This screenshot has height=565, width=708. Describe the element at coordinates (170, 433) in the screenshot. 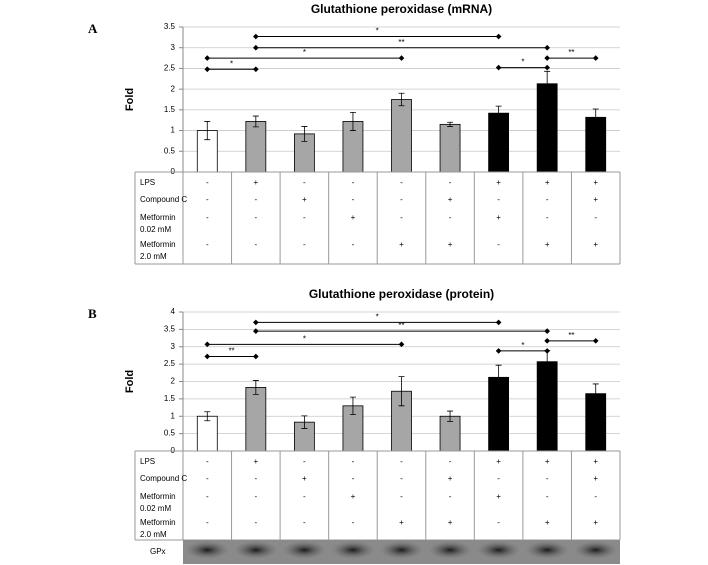

I see `y-tick-label: 0.5` at that location.